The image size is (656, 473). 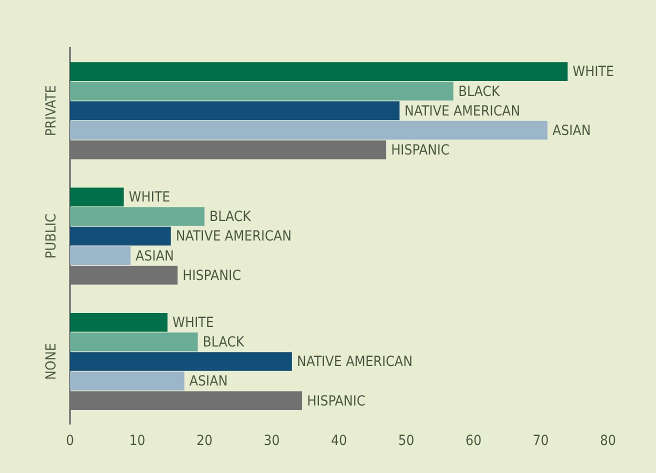 What do you see at coordinates (479, 92) in the screenshot?
I see `series-label: BLACK` at bounding box center [479, 92].